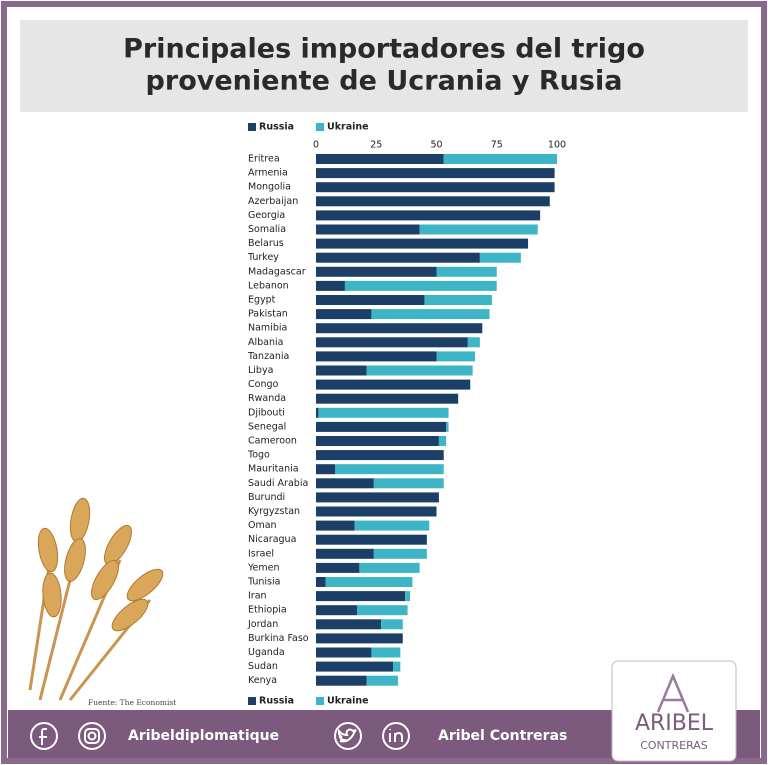  I want to click on title-line: proveniente de Ucrania y Rusia, so click(384, 81).